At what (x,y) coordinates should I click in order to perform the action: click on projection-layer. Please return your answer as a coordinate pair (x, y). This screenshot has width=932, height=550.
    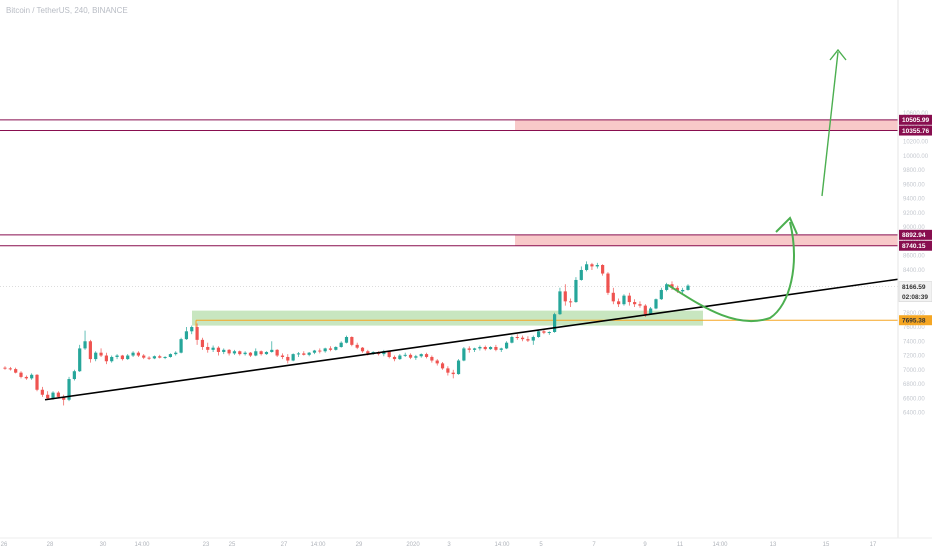
    Looking at the image, I should click on (757, 185).